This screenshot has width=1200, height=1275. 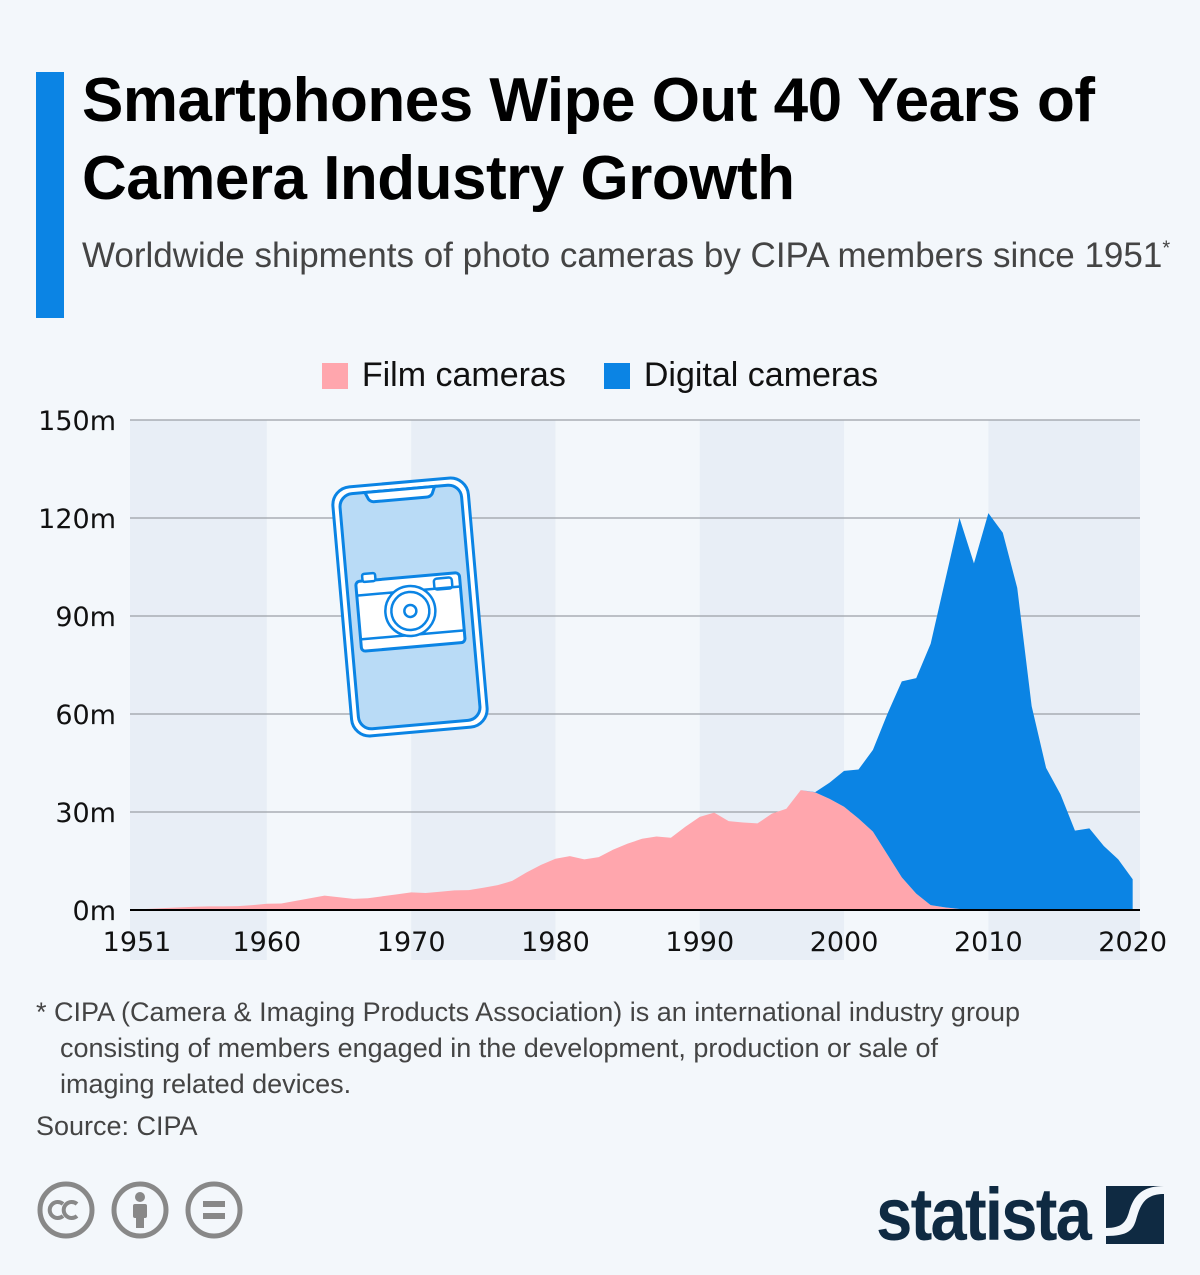 What do you see at coordinates (77, 421) in the screenshot?
I see `y-tick-label: 150m` at bounding box center [77, 421].